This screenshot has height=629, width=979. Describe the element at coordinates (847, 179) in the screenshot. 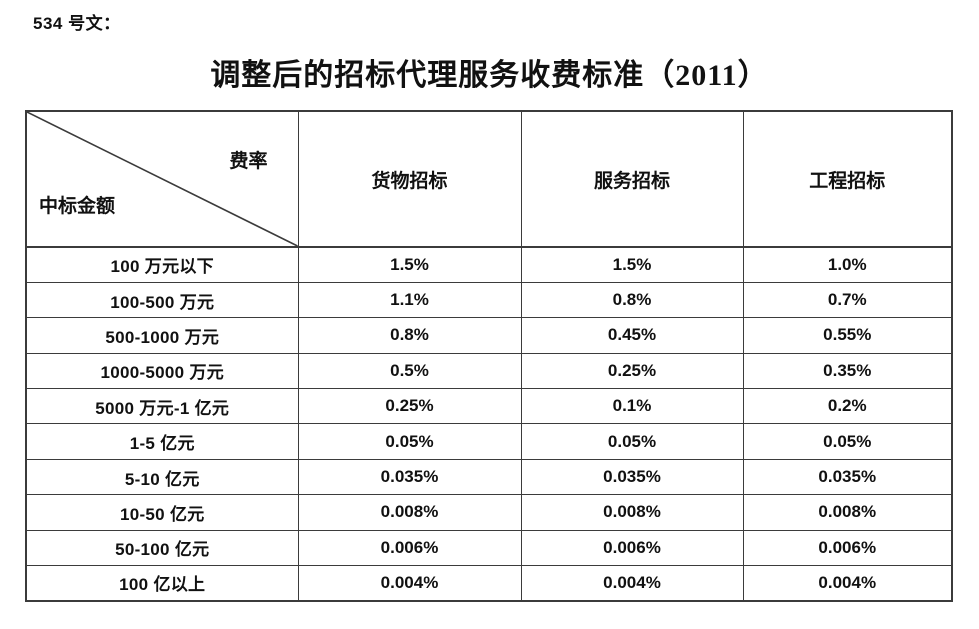

I see `column-header-engineering: 工程招标` at that location.